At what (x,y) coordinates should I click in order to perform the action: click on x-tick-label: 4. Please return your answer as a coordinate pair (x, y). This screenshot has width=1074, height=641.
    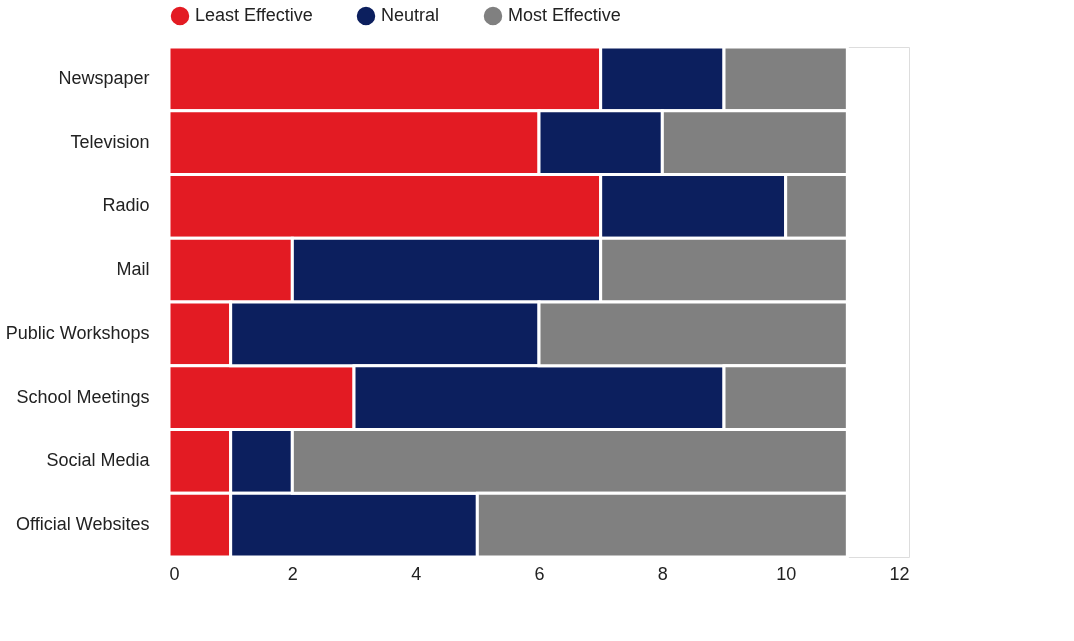
    Looking at the image, I should click on (416, 573).